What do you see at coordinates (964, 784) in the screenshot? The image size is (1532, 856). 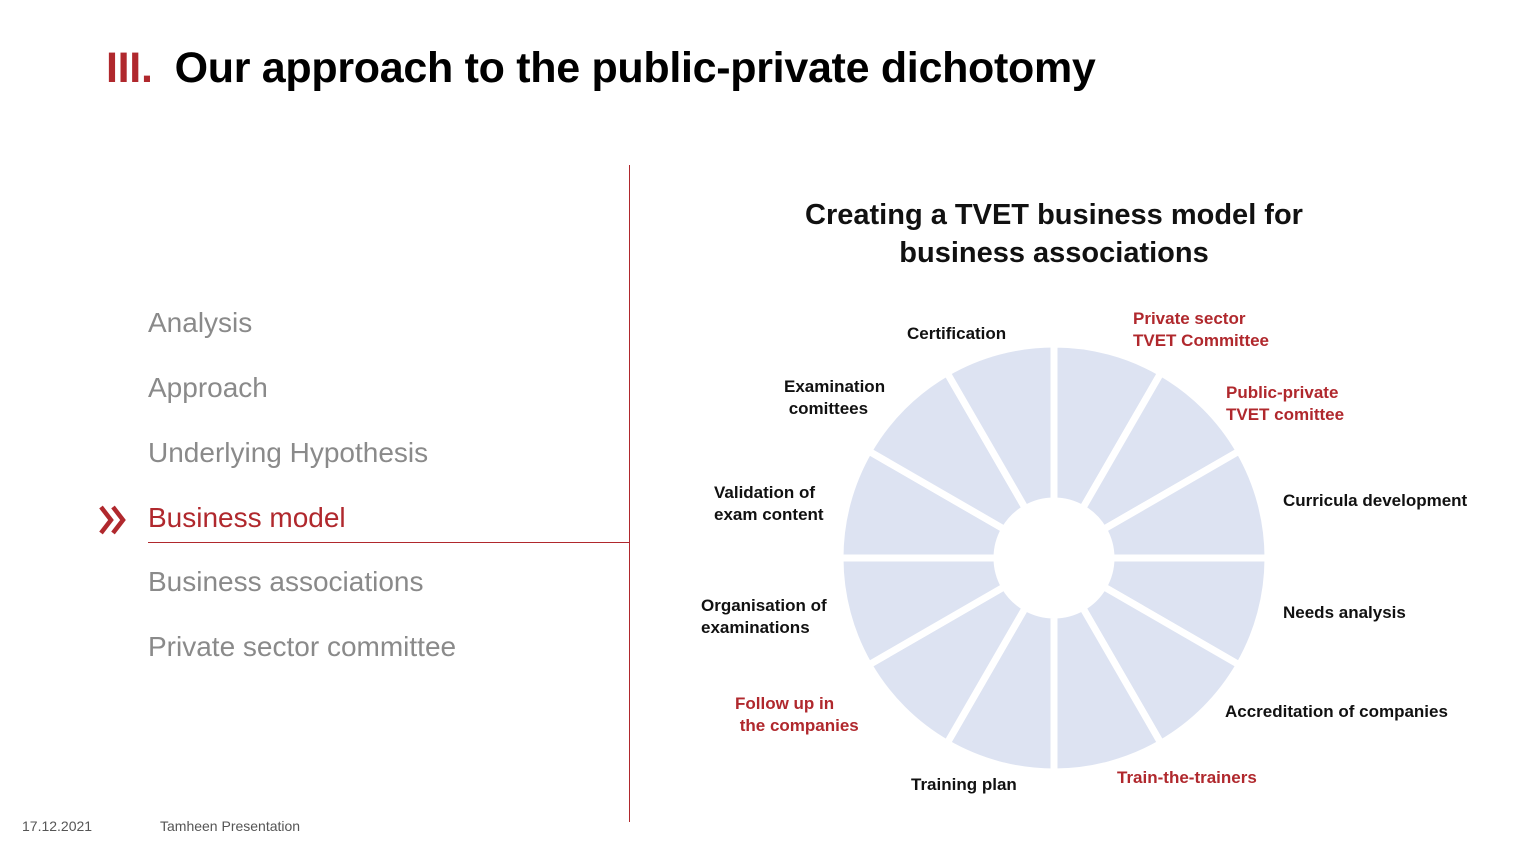 I see `segment-label-training-plan: Training plan` at bounding box center [964, 784].